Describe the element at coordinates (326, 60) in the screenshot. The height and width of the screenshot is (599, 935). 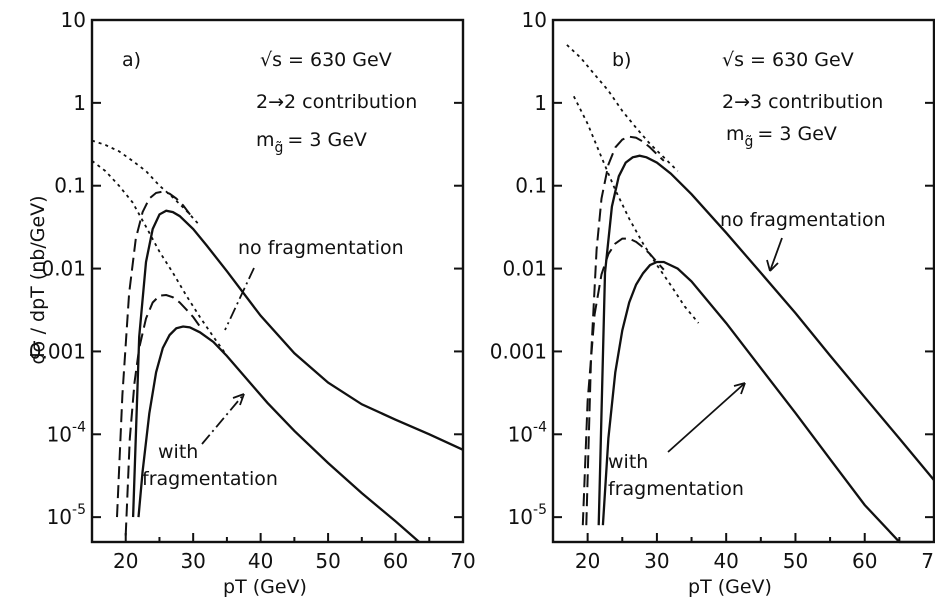
I see `panel-a-energy-annotation: √s = 630 GeV` at that location.